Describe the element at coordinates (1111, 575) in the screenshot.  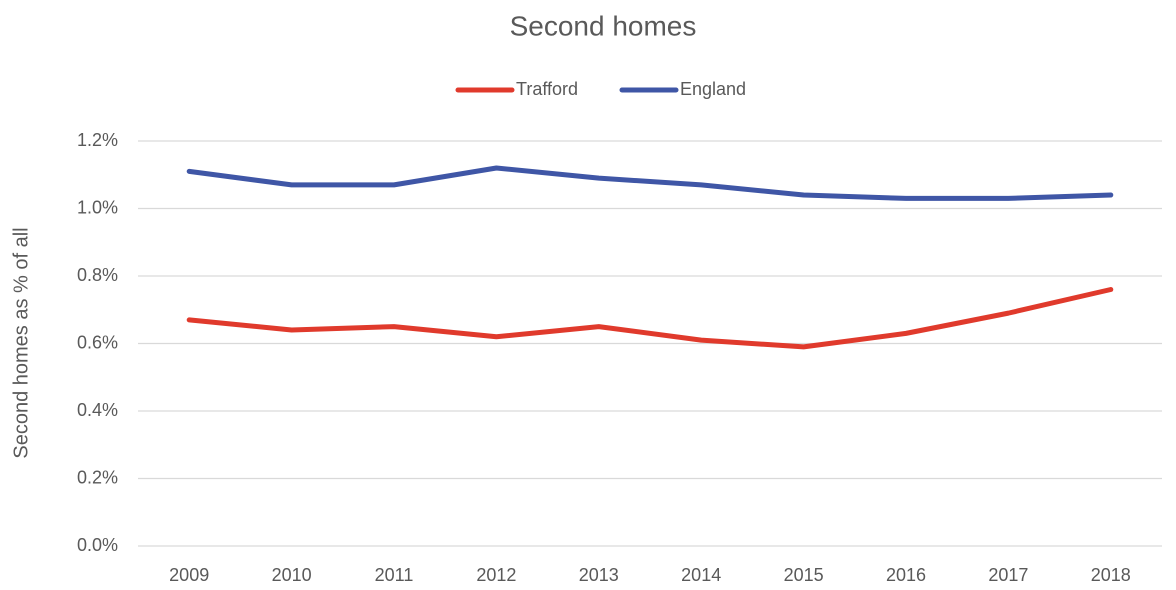
I see `x-tick-label: 2018` at that location.